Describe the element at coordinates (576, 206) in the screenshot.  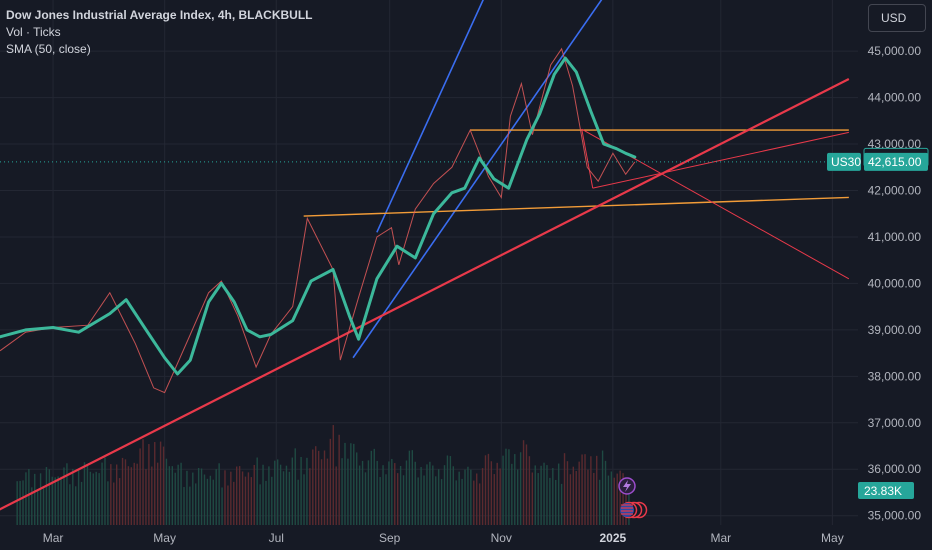
I see `resistance-line` at that location.